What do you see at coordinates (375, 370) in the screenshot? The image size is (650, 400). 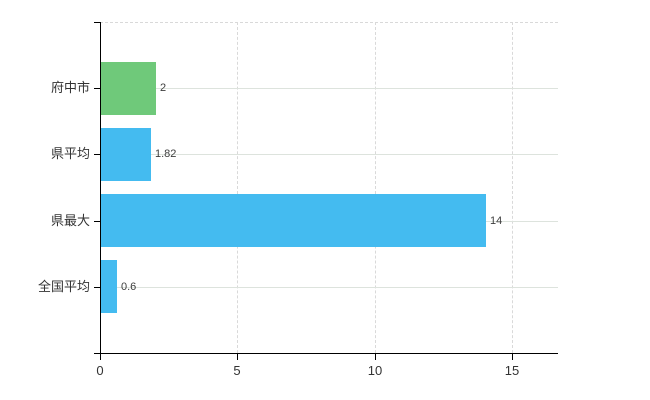 I see `x-axis-tick-label: 10` at bounding box center [375, 370].